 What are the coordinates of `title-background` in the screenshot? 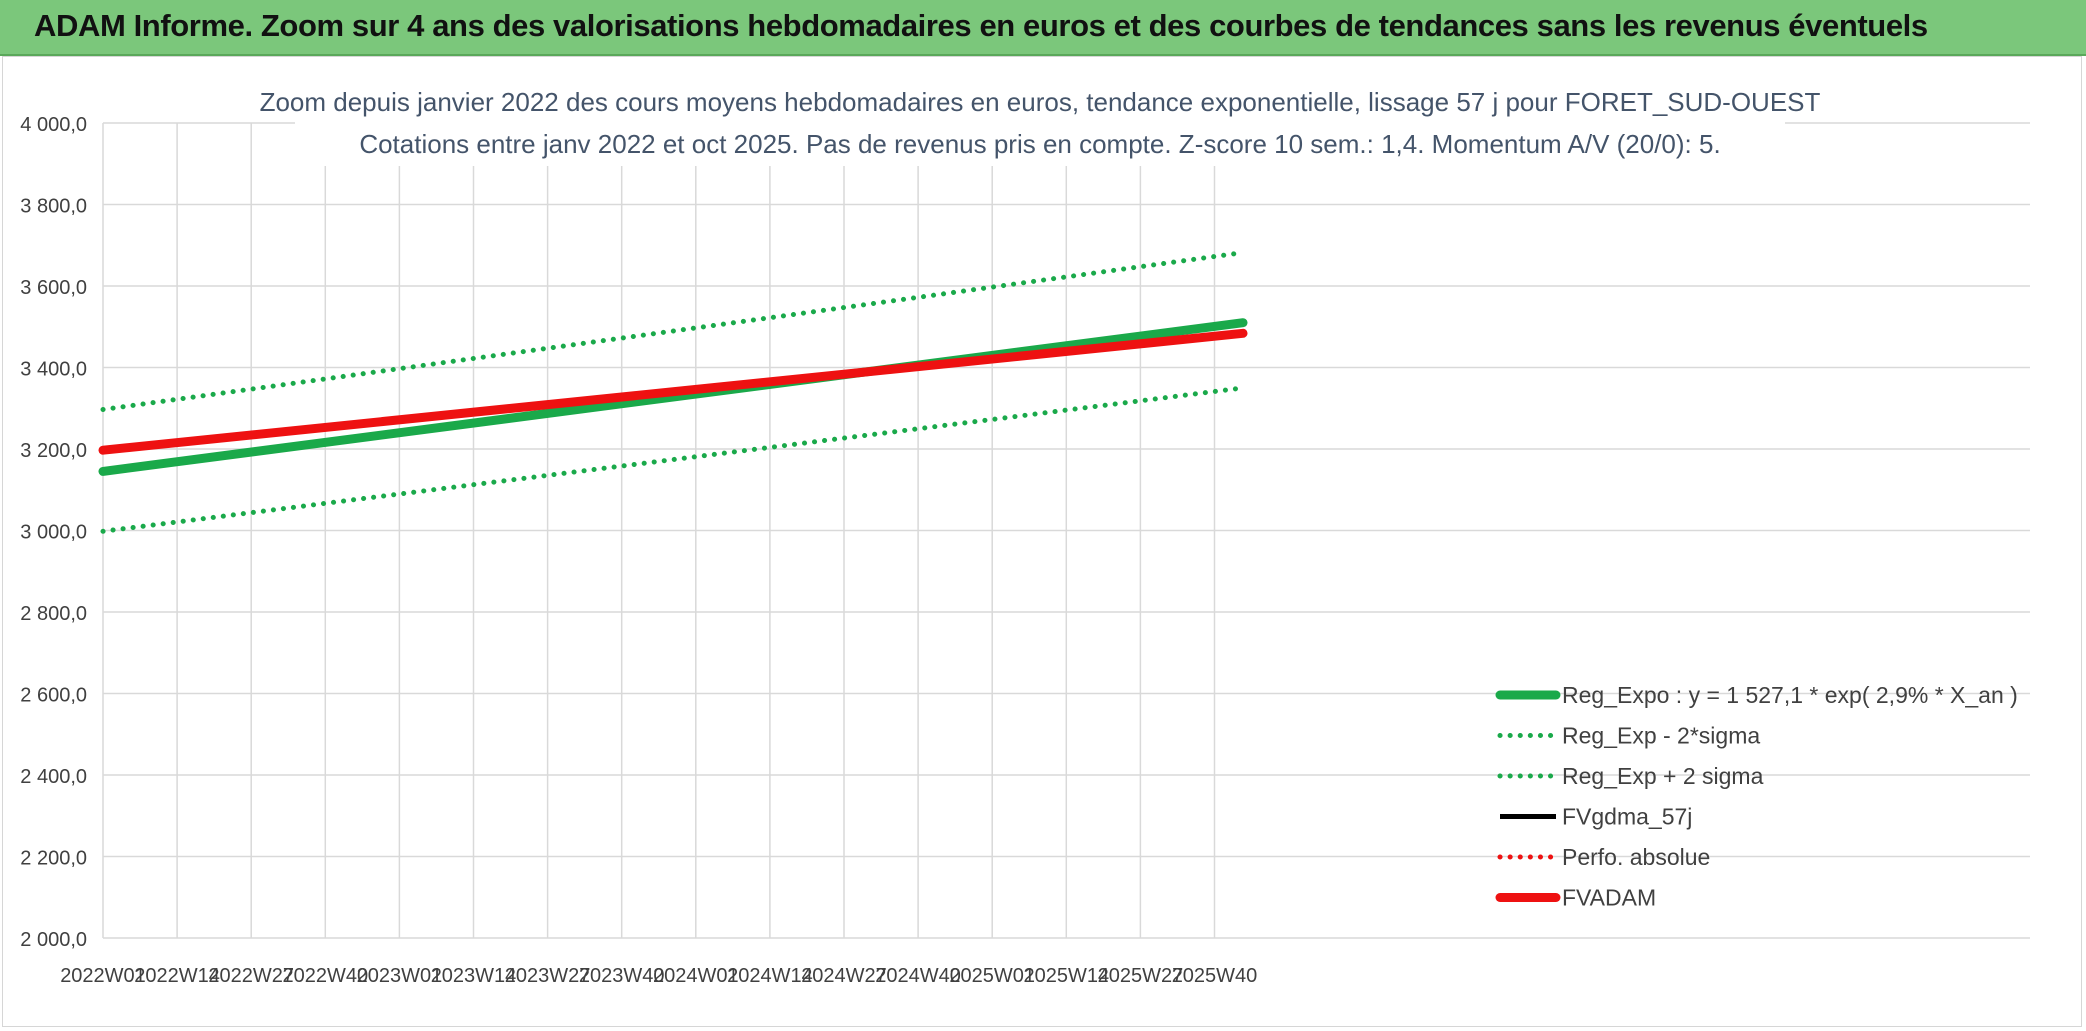 It's located at (1040, 119).